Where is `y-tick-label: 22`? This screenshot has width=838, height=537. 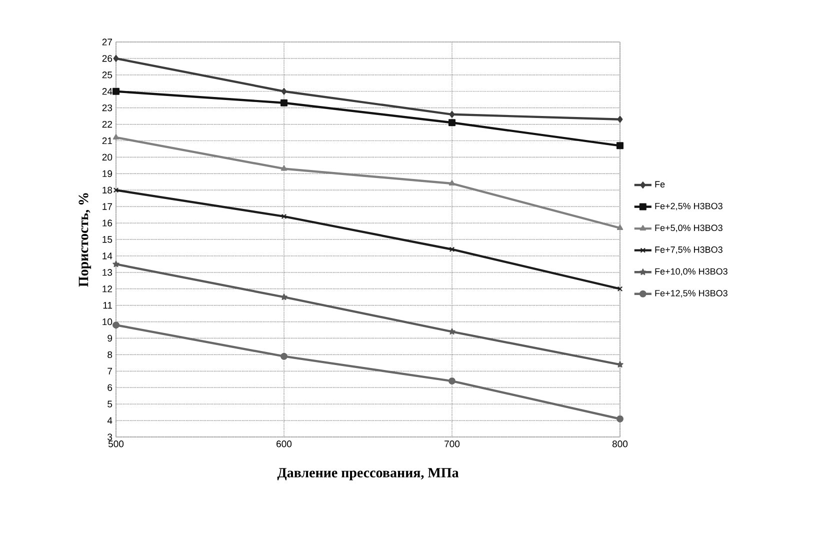
y-tick-label: 22 is located at coordinates (107, 124).